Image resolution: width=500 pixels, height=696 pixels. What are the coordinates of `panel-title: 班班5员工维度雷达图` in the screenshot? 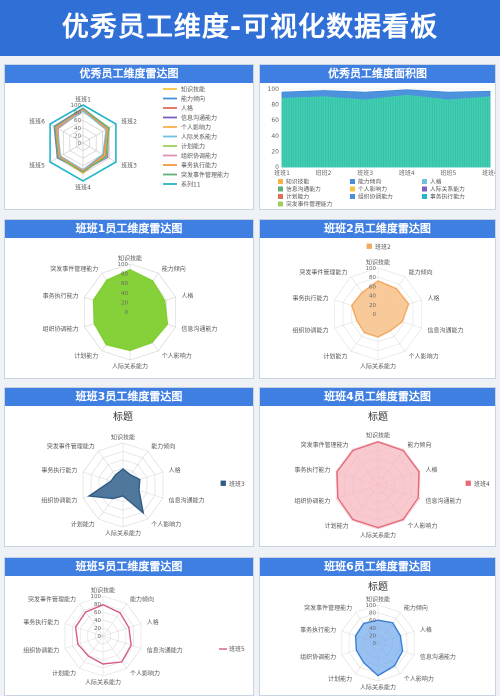 It's located at (129, 567).